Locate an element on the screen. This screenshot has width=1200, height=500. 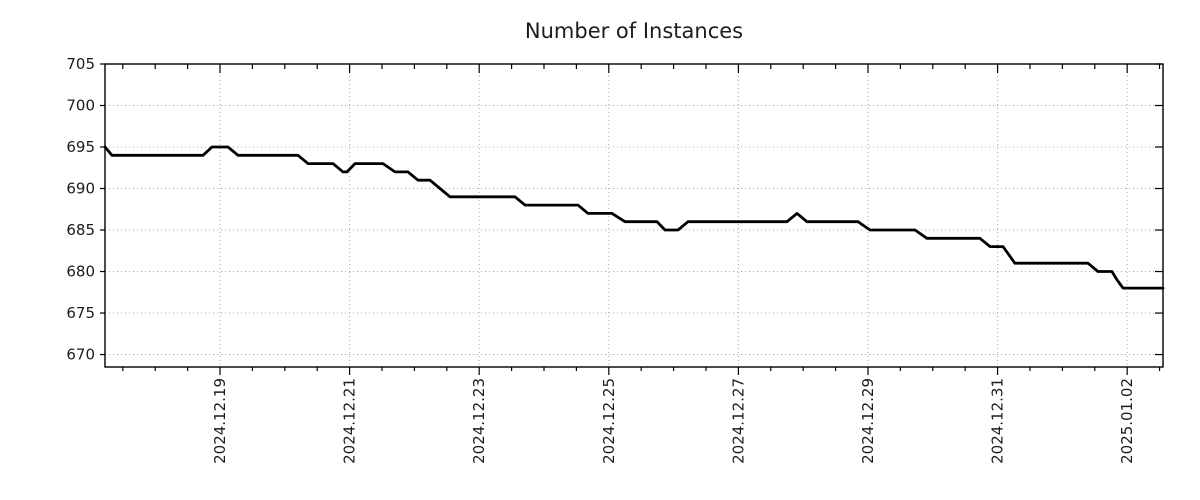
y-tick-label: 680 is located at coordinates (80, 272).